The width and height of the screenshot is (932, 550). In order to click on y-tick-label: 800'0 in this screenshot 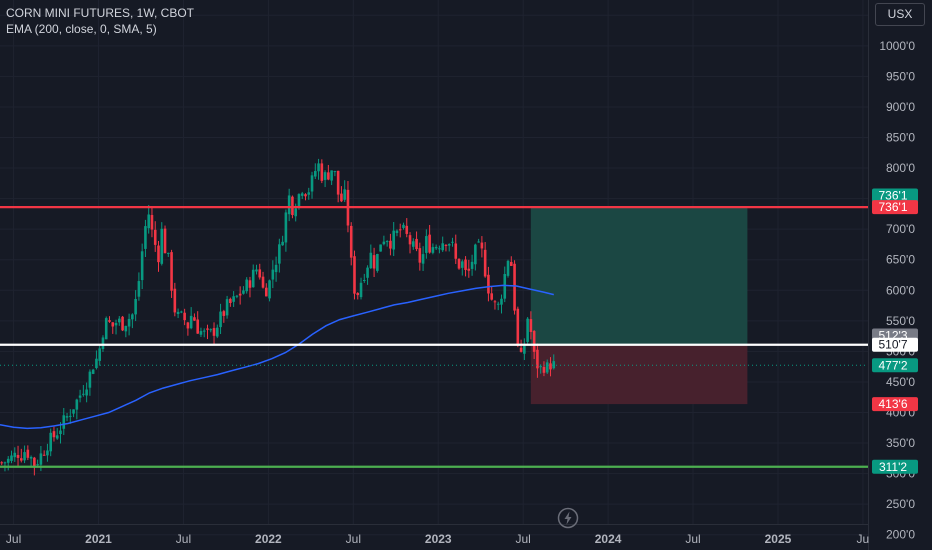, I will do `click(900, 168)`.